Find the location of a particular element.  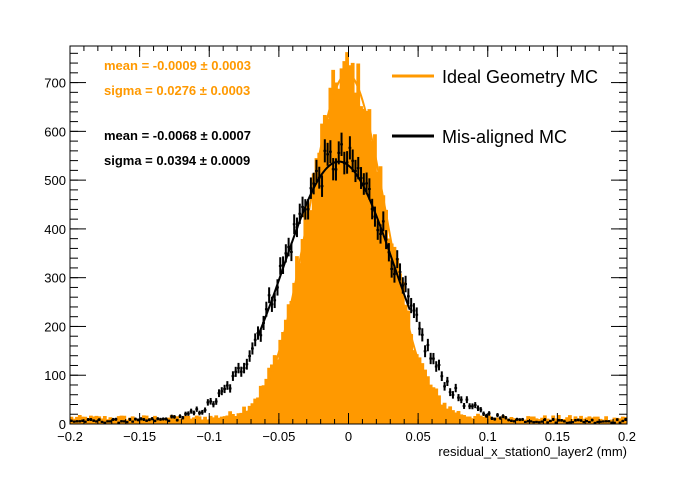

x-tick-label: 0.05 is located at coordinates (417, 436).